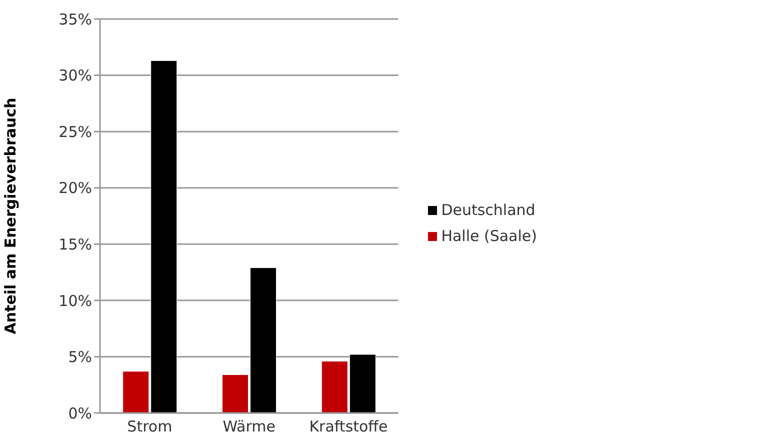 The height and width of the screenshot is (446, 759). I want to click on legend-label: Halle (Saale), so click(489, 236).